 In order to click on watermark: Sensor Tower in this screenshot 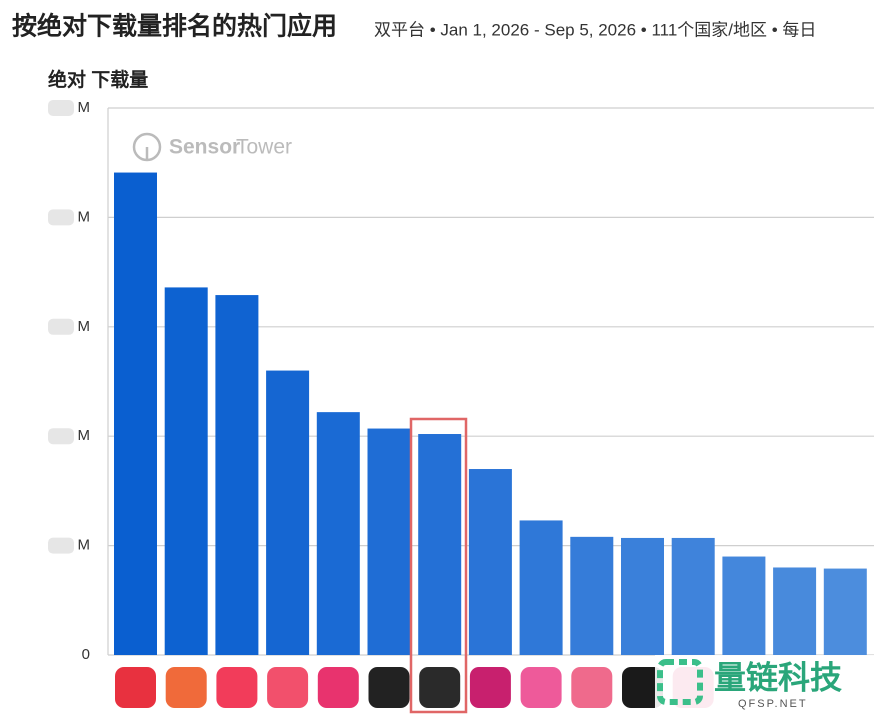, I will do `click(212, 147)`.